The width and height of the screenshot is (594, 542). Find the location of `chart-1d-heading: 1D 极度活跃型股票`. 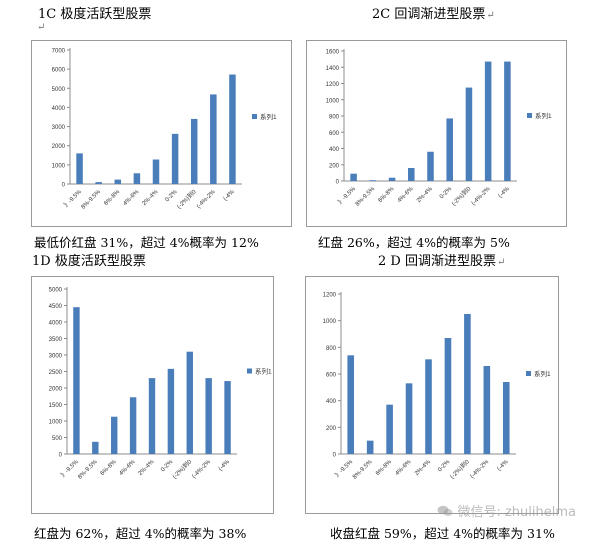

chart-1d-heading: 1D 极度活跃型股票 is located at coordinates (89, 261).